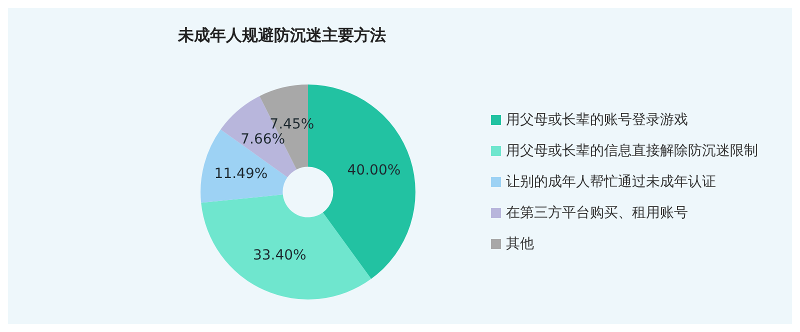  I want to click on legend-label: 用父母或长辈的信息直接解除防沉迷限制, so click(632, 151).